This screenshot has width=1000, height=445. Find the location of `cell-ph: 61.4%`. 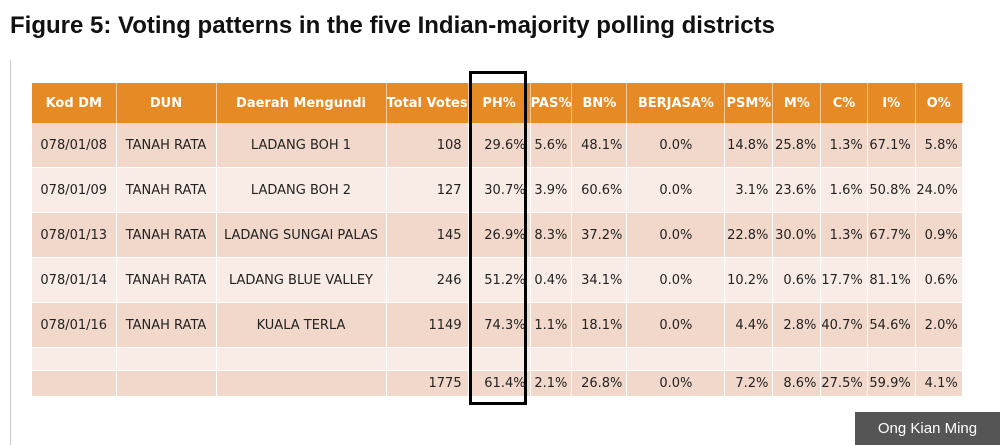

cell-ph: 61.4% is located at coordinates (499, 383).